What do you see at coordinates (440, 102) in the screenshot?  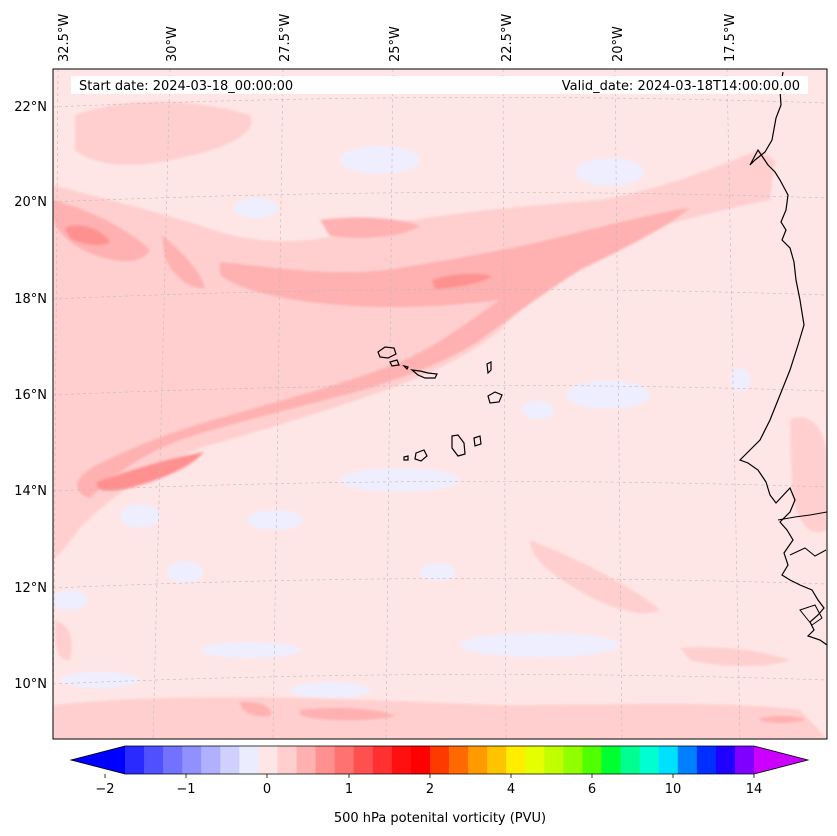 I see `parallel-22n` at bounding box center [440, 102].